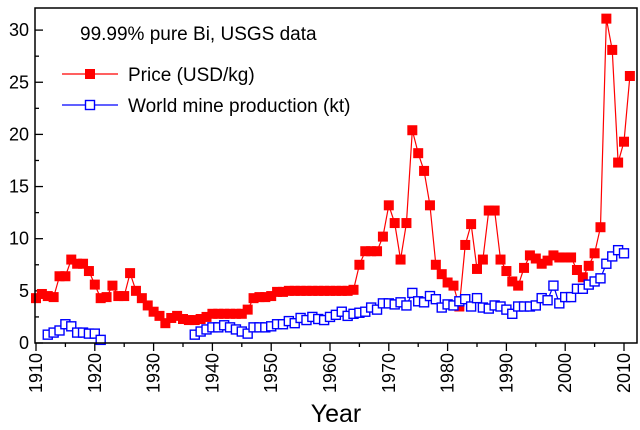  What do you see at coordinates (330, 373) in the screenshot?
I see `x-tick-label: 1960` at bounding box center [330, 373].